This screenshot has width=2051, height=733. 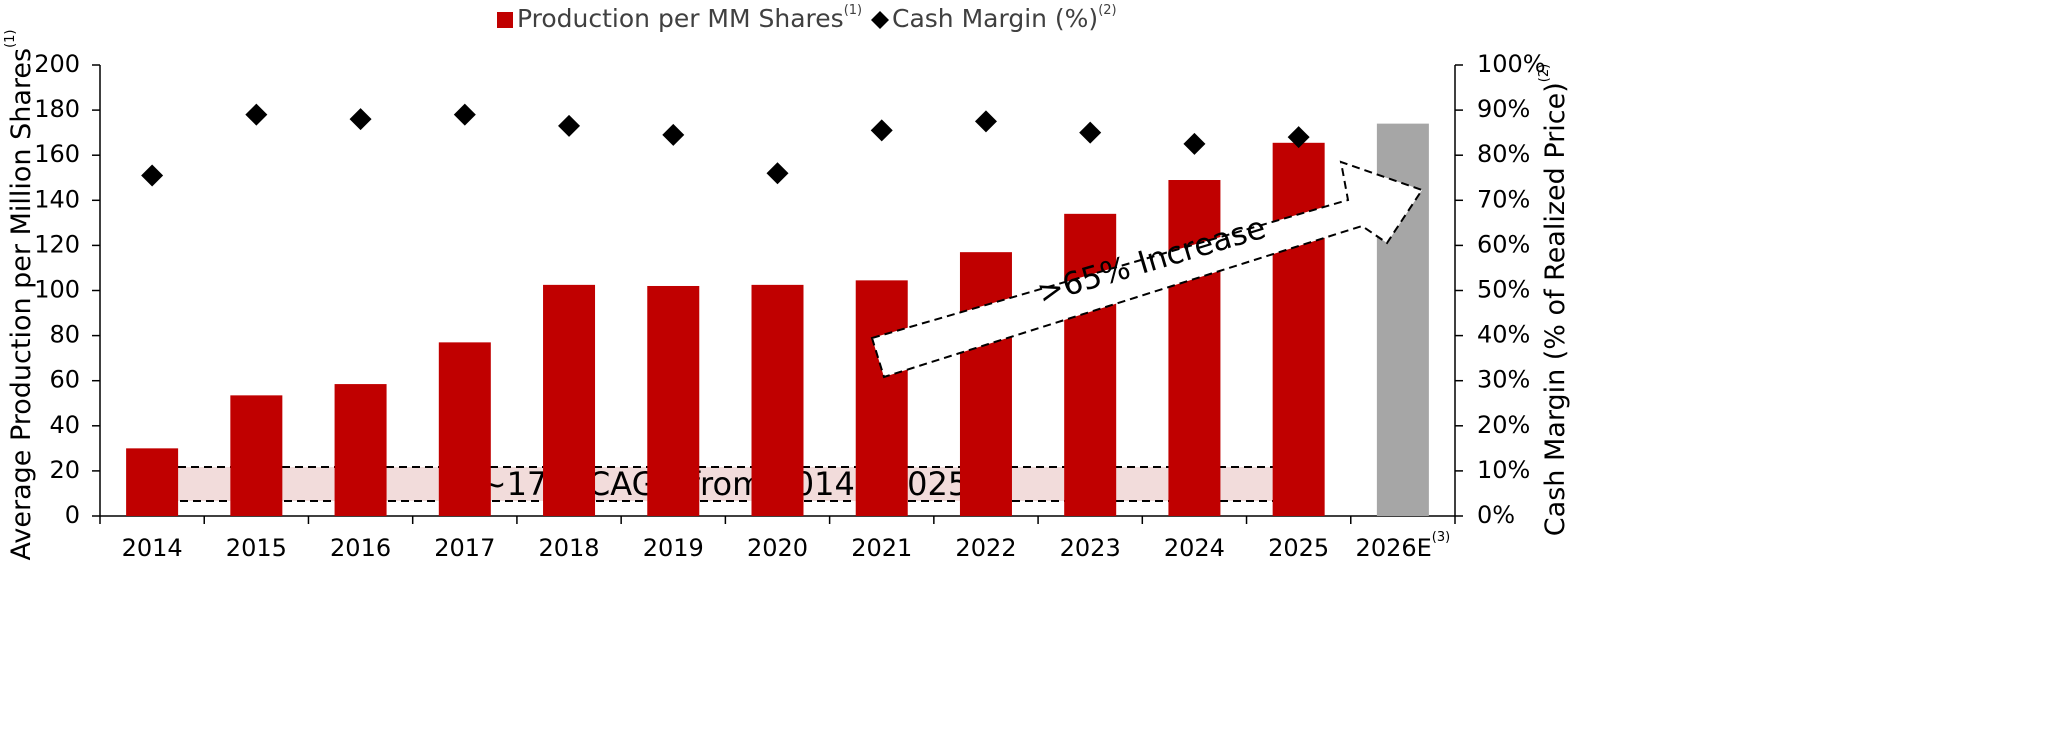 I want to click on x-tick-label: 2019, so click(x=673, y=548).